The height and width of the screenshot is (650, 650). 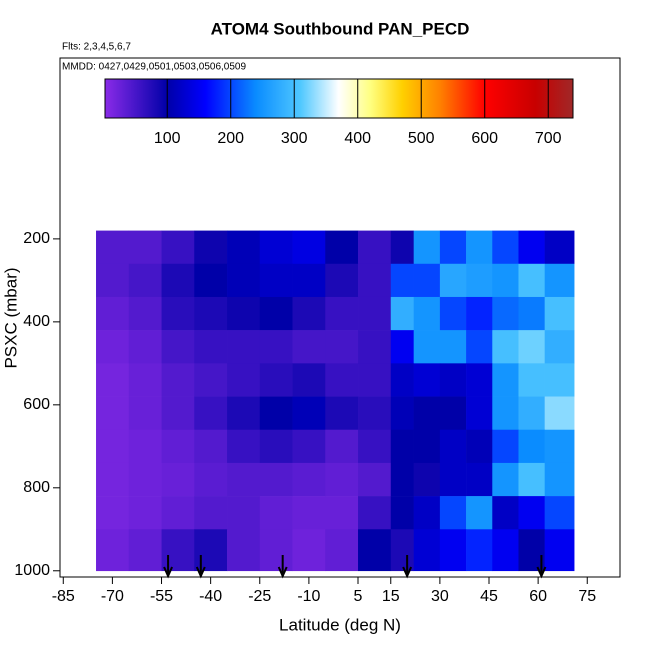 I want to click on colorbar, so click(x=339, y=98).